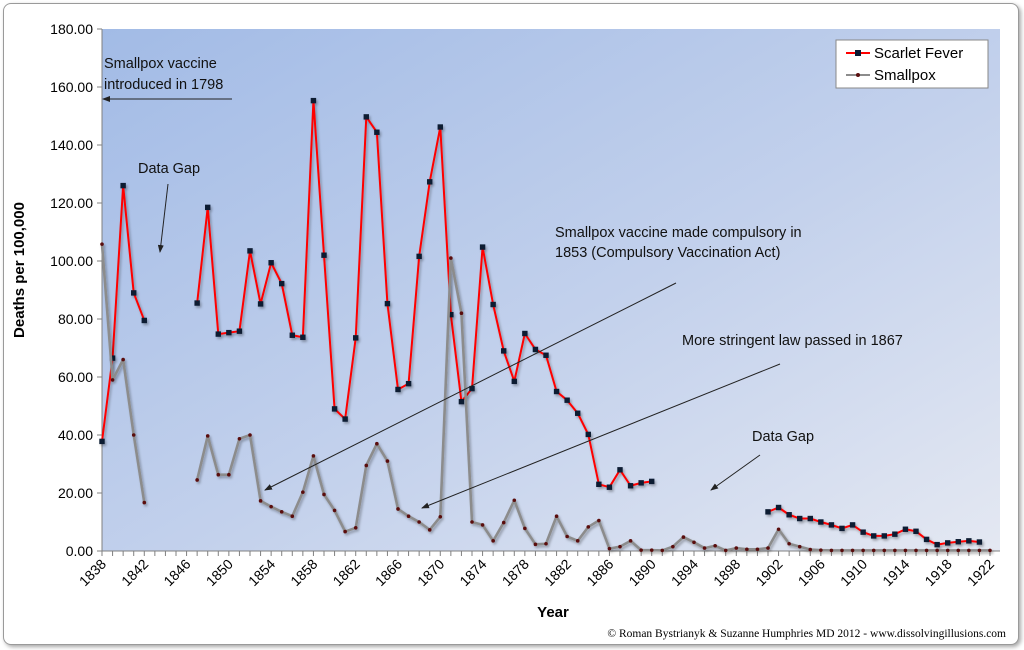 Image resolution: width=1024 pixels, height=650 pixels. I want to click on y-axis-label: Deaths per 100,000, so click(19, 270).